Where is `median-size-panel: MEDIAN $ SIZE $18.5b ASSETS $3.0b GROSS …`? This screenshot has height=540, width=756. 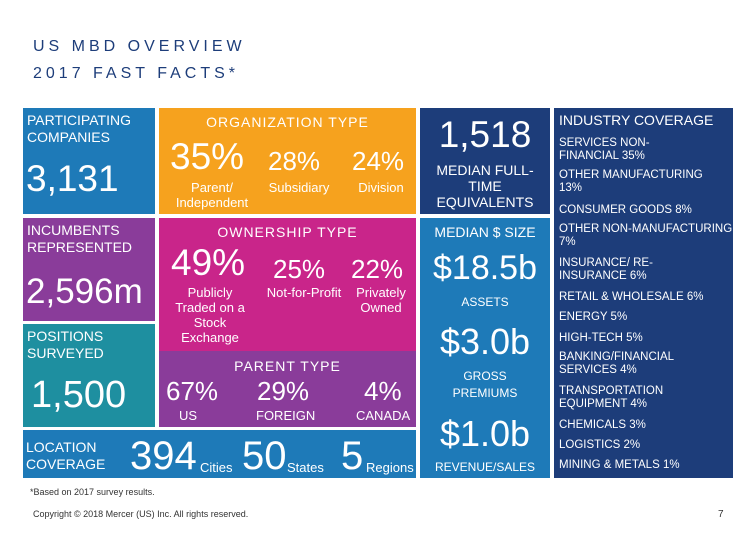 median-size-panel: MEDIAN $ SIZE $18.5b ASSETS $3.0b GROSS … is located at coordinates (485, 348).